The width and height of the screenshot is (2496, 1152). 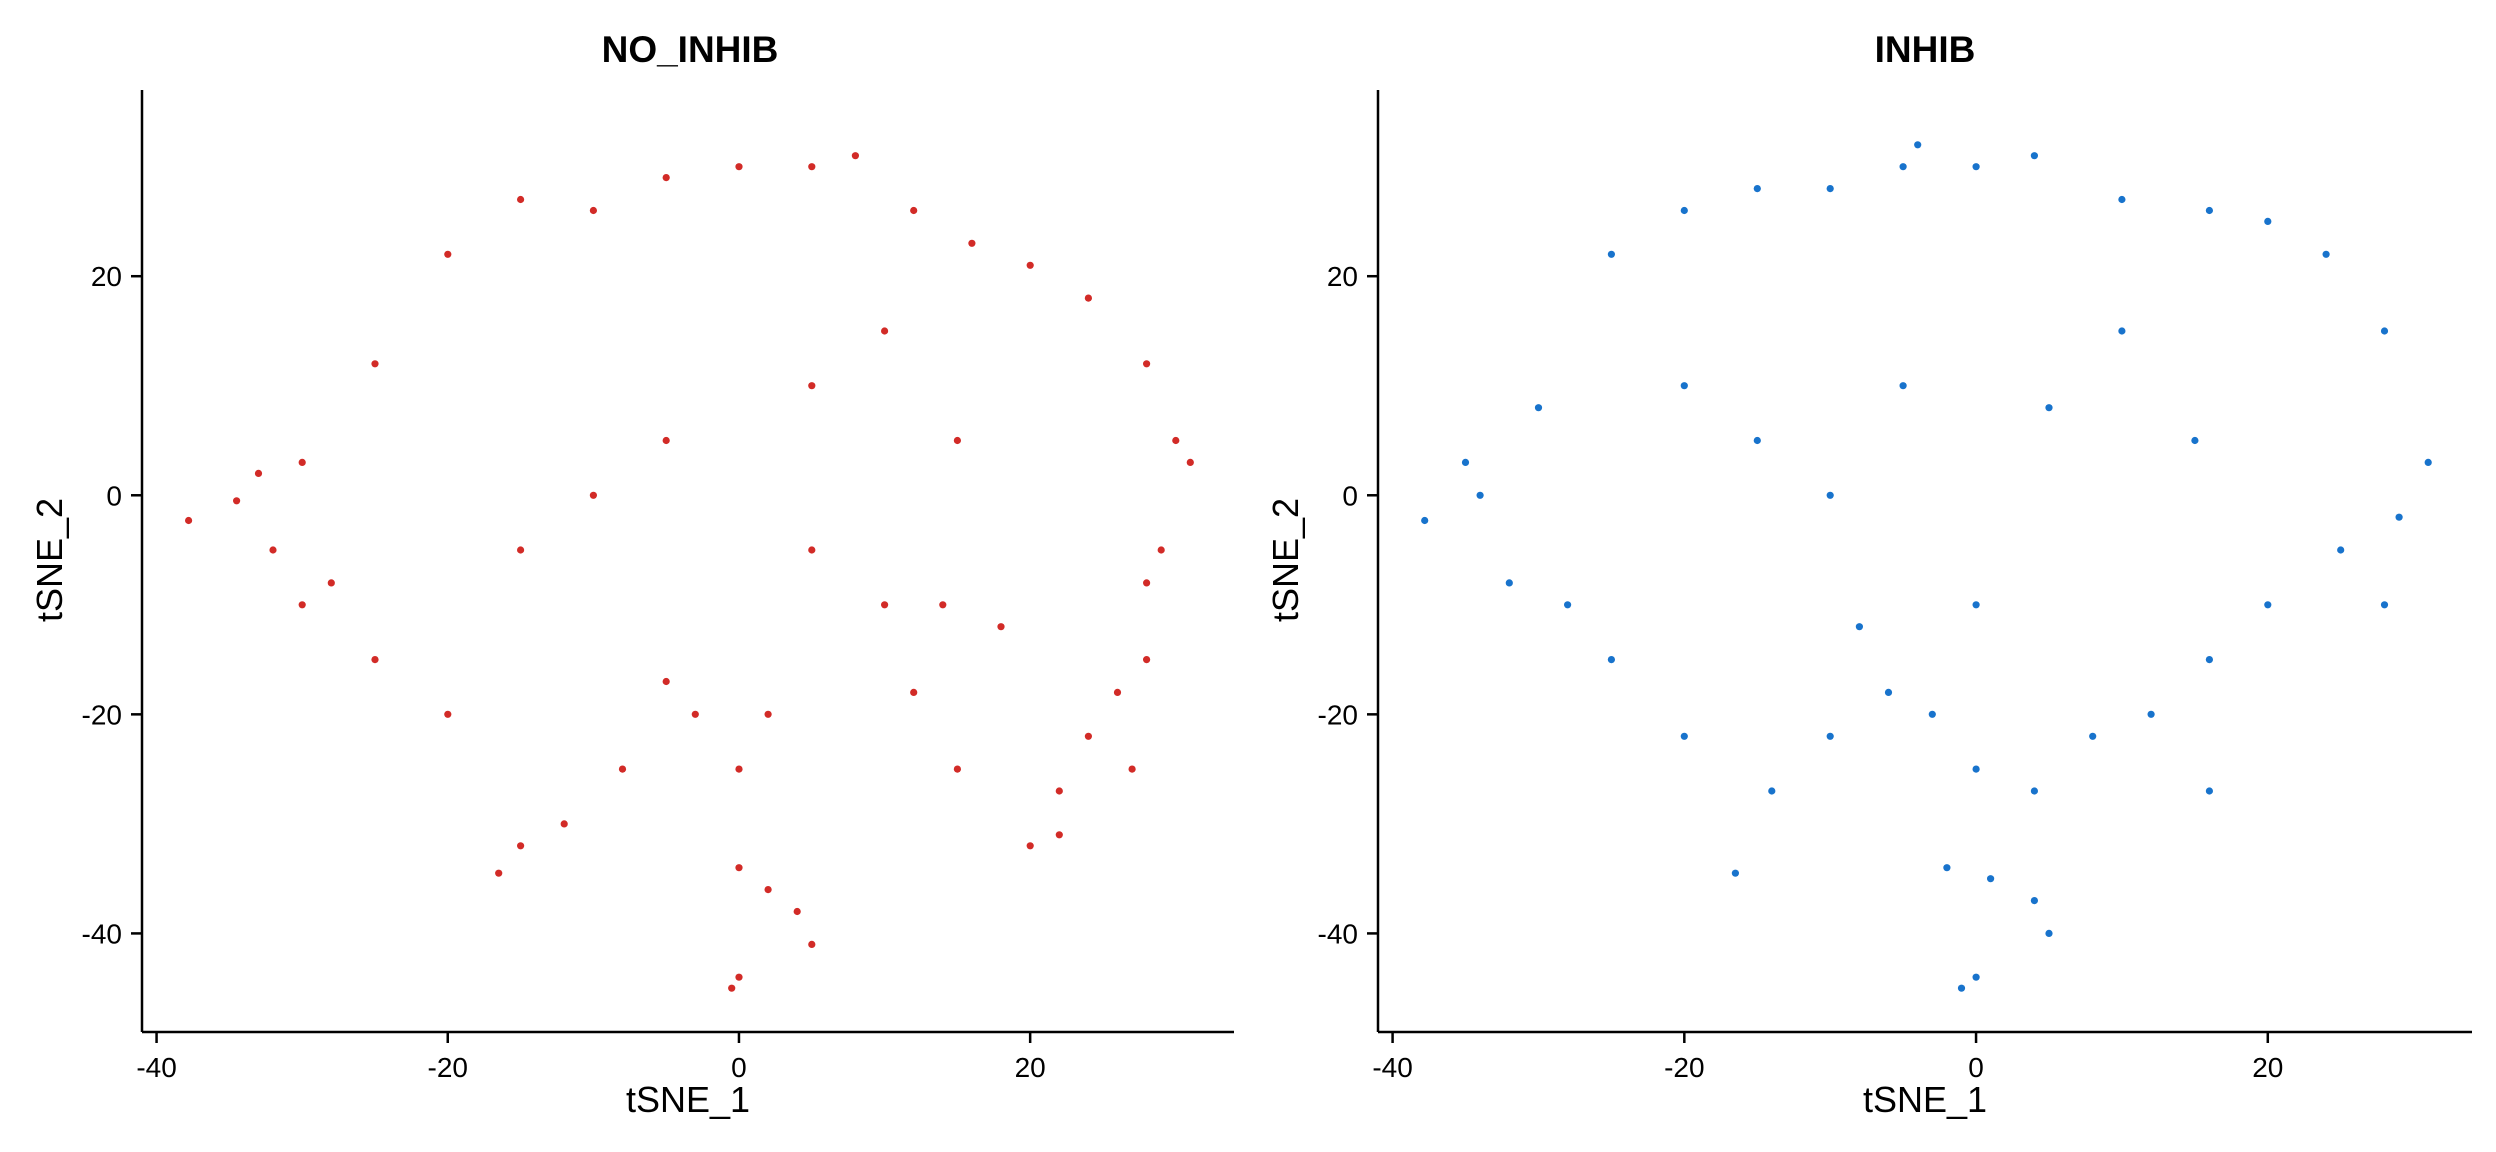 I want to click on y-tick-label: 20, so click(x=106, y=276).